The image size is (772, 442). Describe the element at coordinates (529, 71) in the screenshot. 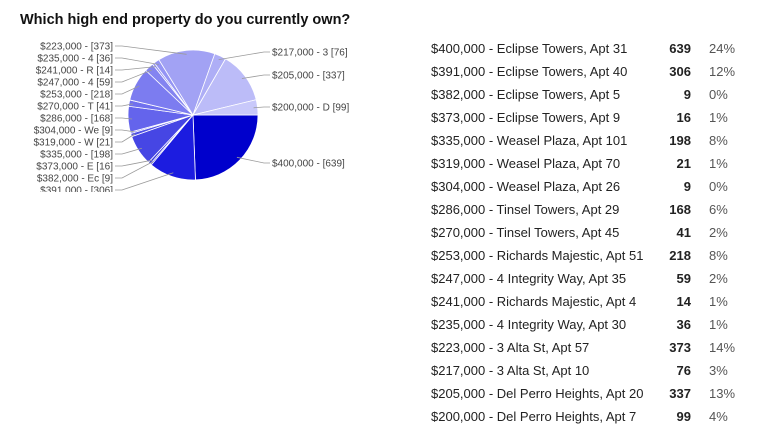

I see `result-label: $391,000 - Eclipse Towers, Apt 40` at that location.